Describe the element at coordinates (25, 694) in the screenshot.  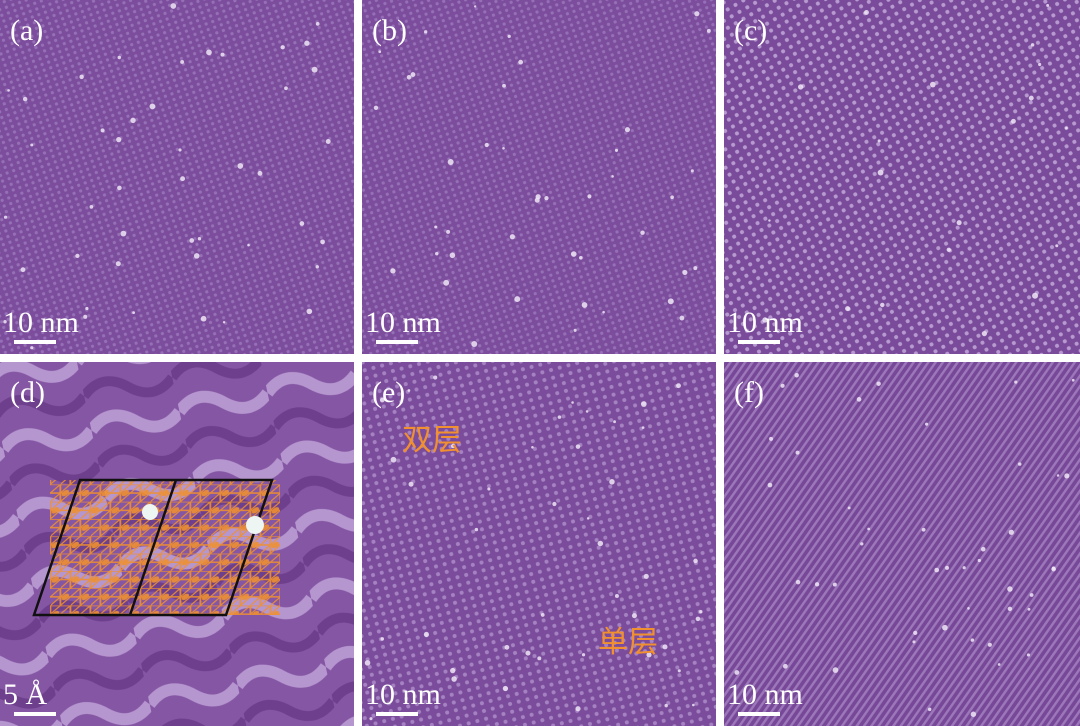
I see `scale-bar-label: 5 Å` at that location.